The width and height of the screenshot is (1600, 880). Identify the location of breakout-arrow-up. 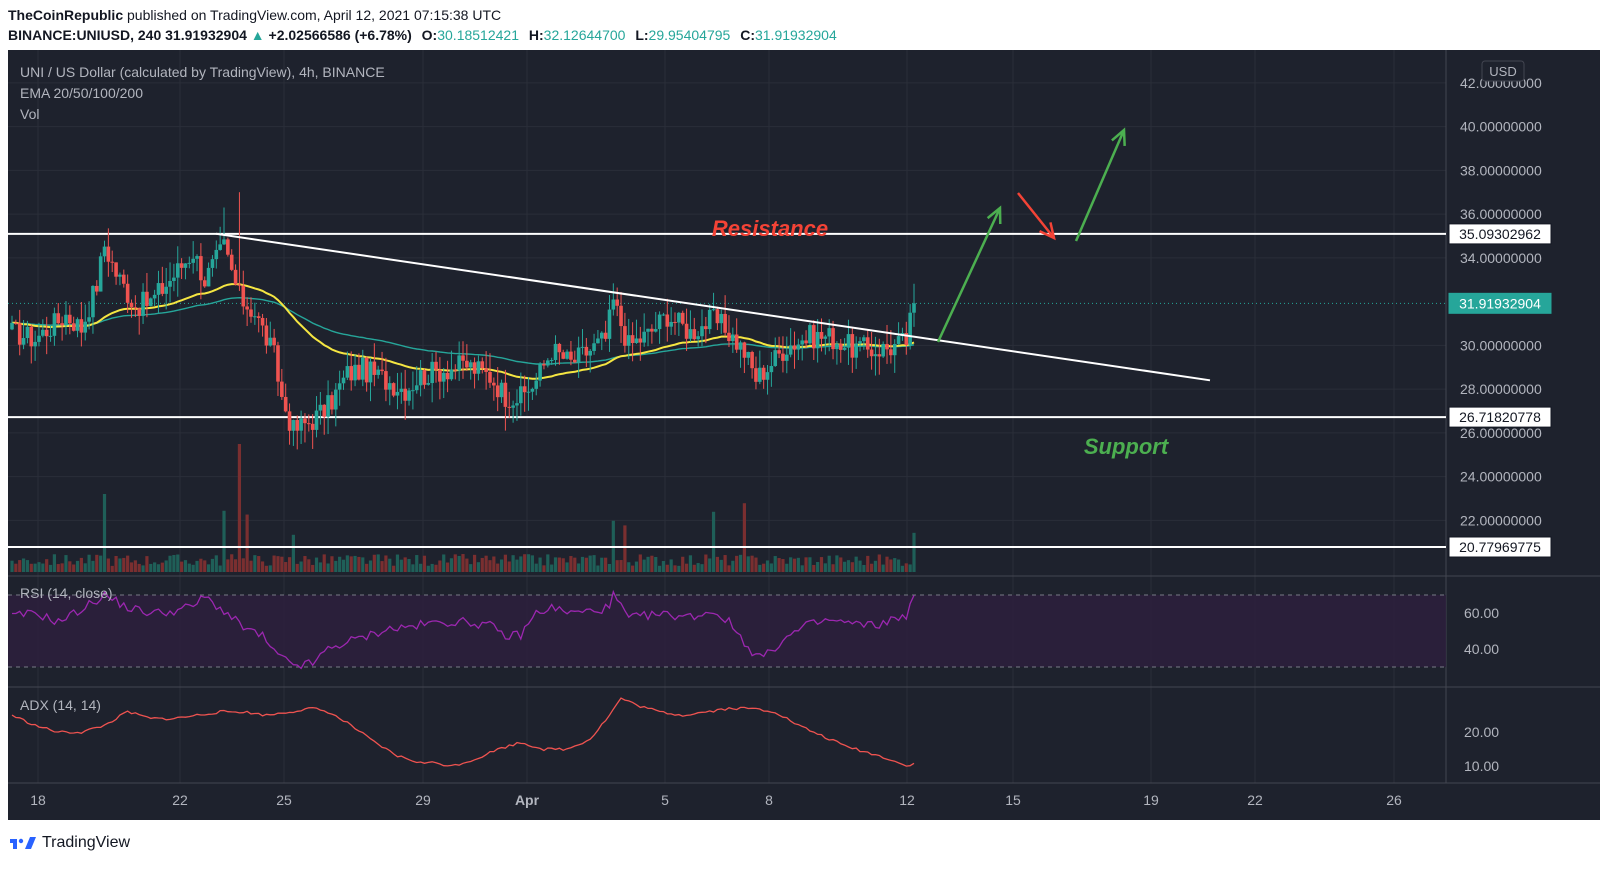
(969, 275).